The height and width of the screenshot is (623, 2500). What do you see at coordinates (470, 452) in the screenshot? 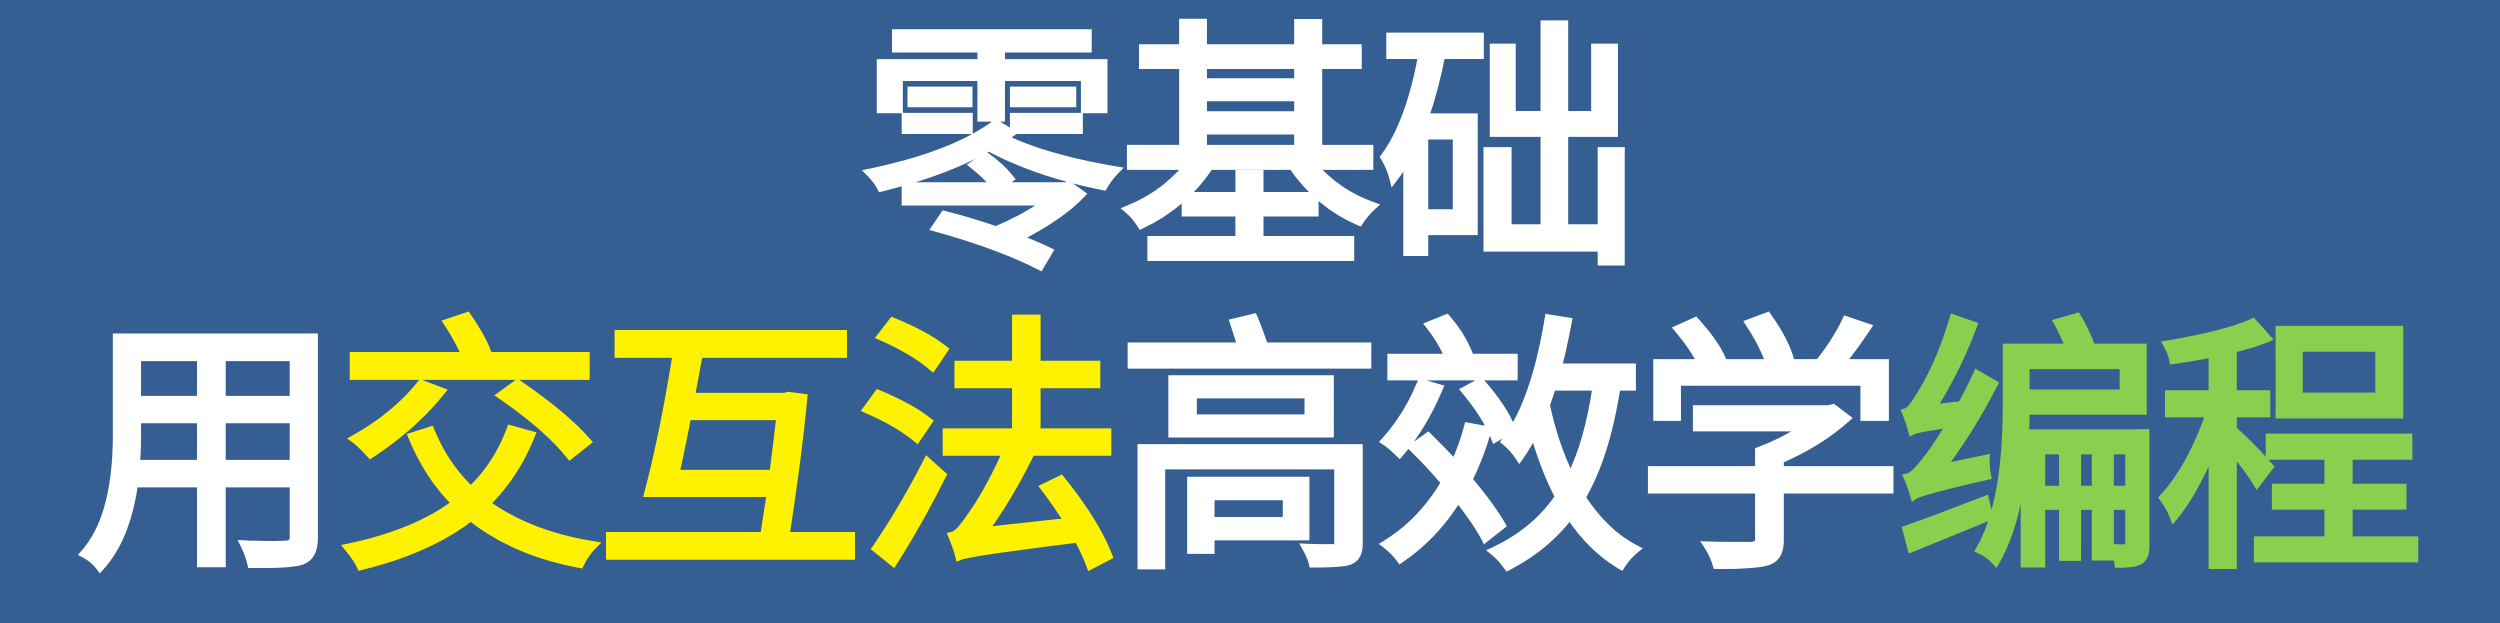
I see `title-char-jiao: 交` at bounding box center [470, 452].